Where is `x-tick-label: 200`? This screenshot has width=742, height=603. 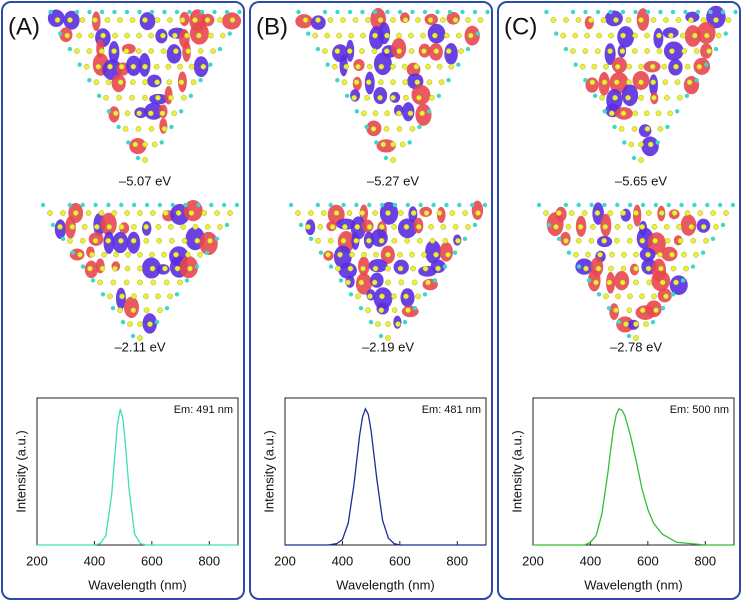
x-tick-label: 200 is located at coordinates (285, 560).